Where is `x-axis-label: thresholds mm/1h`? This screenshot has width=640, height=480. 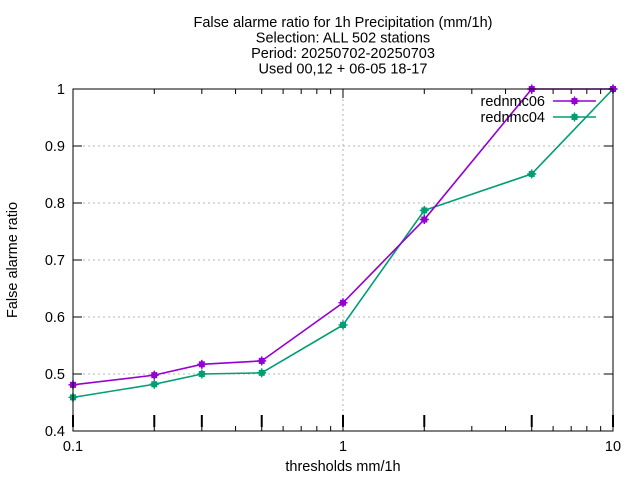 x-axis-label: thresholds mm/1h is located at coordinates (342, 467).